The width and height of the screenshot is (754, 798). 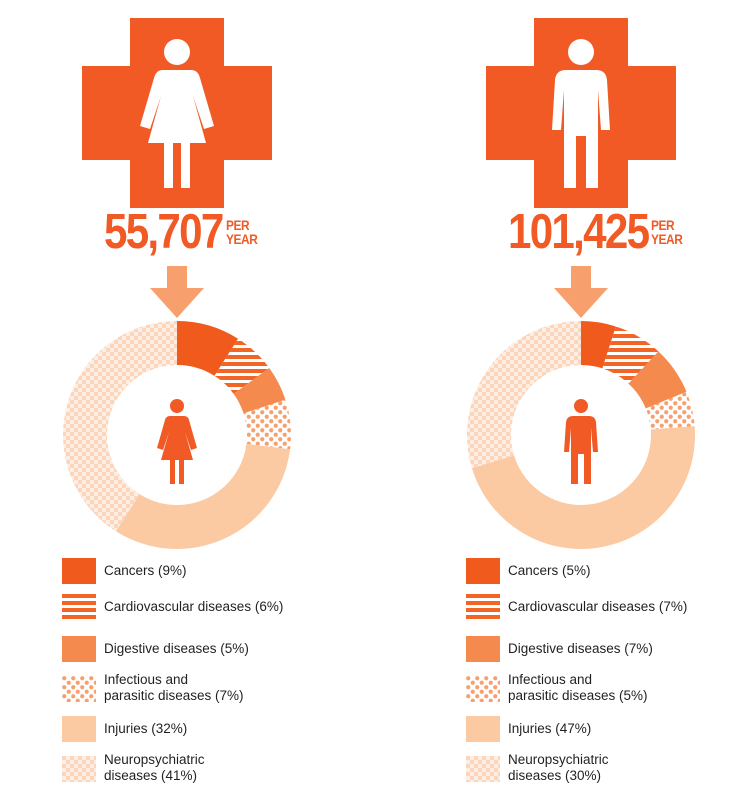 What do you see at coordinates (549, 570) in the screenshot?
I see `legend-label: Cancers (5%)` at bounding box center [549, 570].